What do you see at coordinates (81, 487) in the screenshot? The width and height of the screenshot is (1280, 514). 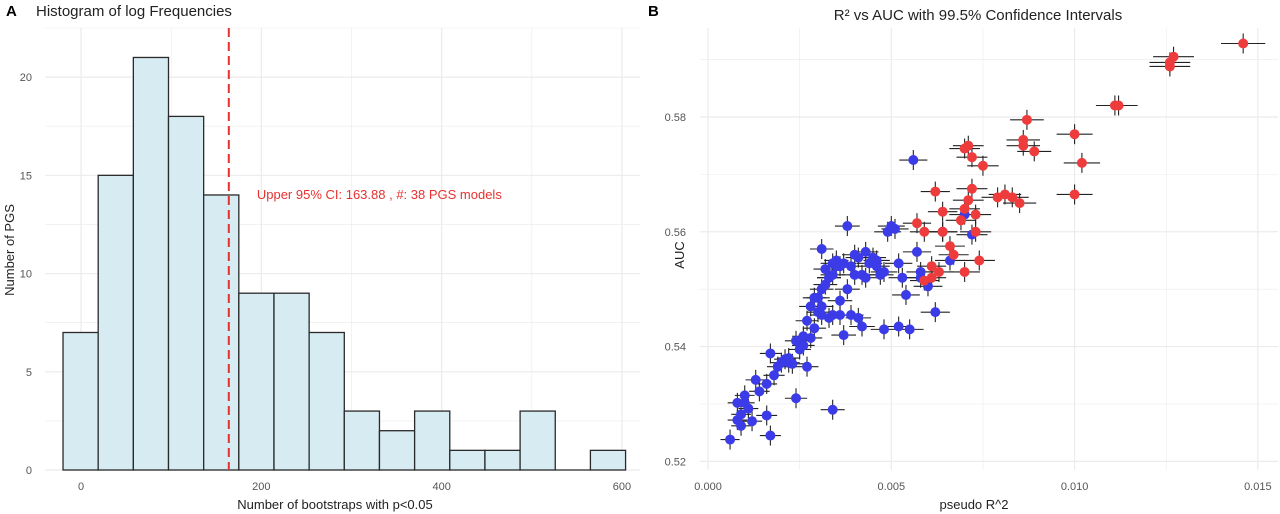 I see `x-tick-label: 0` at bounding box center [81, 487].